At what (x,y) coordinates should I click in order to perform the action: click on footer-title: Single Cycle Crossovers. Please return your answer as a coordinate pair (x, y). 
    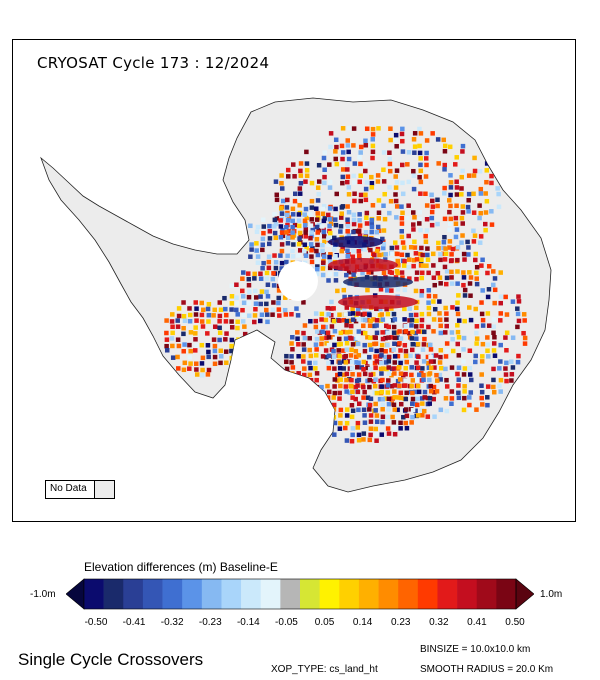
    Looking at the image, I should click on (111, 659).